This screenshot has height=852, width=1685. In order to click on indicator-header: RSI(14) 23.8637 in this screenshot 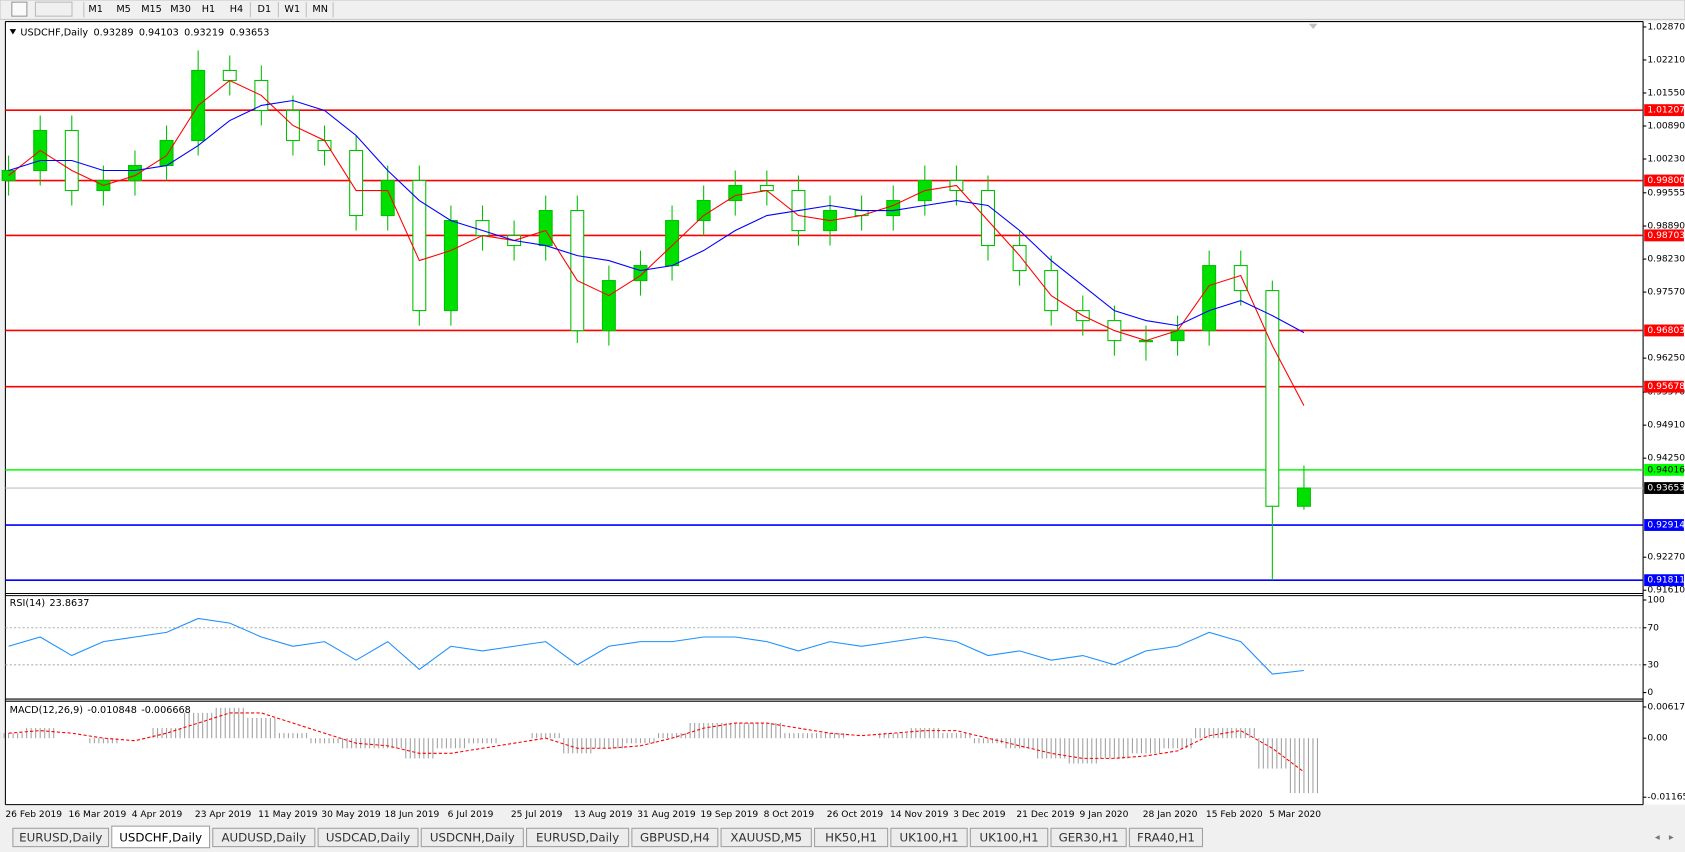, I will do `click(50, 603)`.